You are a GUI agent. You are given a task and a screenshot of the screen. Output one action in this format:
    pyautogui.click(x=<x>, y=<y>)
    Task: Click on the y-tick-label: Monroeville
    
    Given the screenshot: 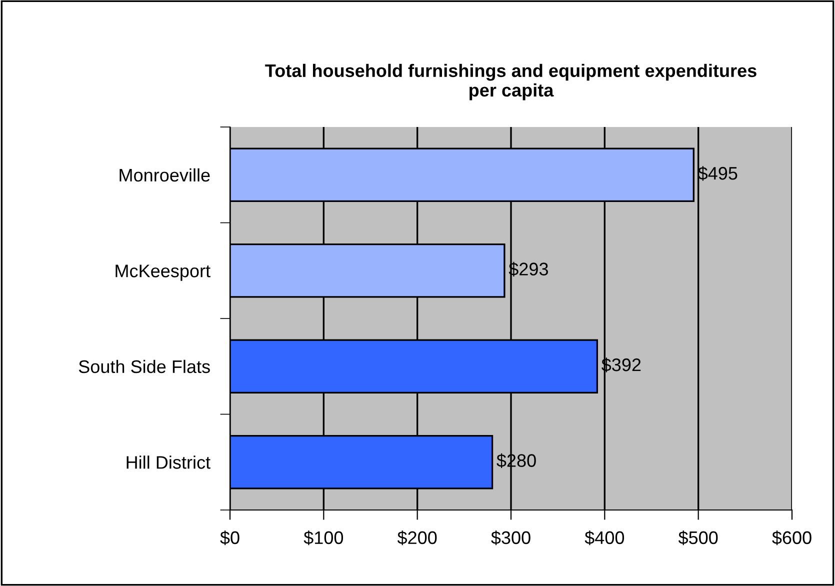 What is the action you would take?
    pyautogui.click(x=165, y=175)
    